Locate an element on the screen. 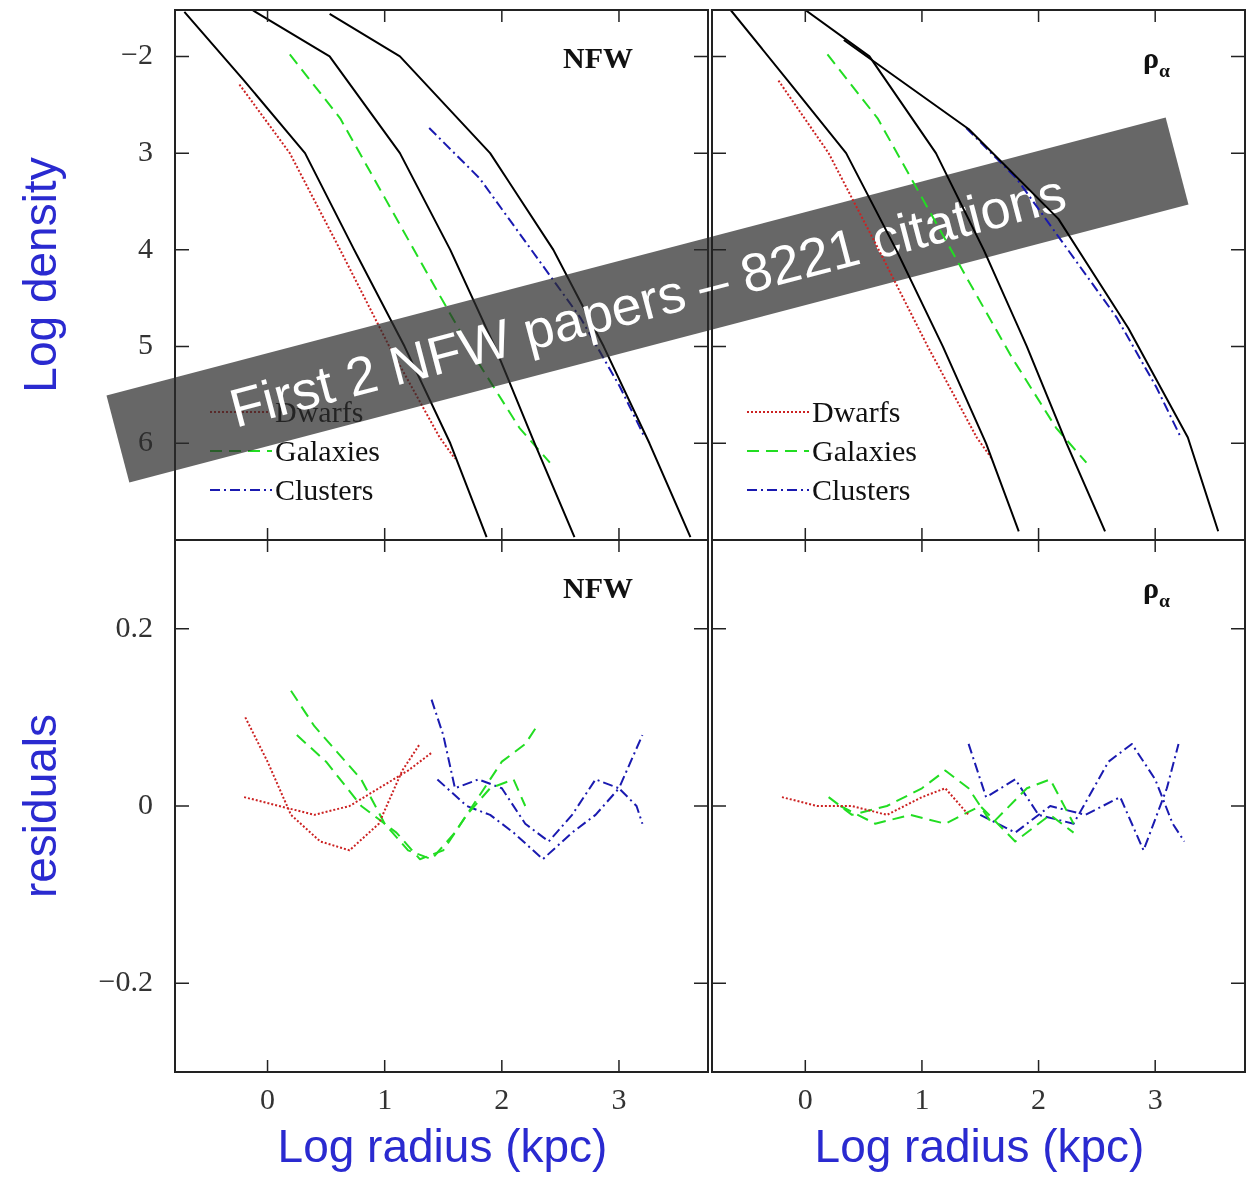 The image size is (1247, 1190). y-tick-label: 0.2 is located at coordinates (134, 626).